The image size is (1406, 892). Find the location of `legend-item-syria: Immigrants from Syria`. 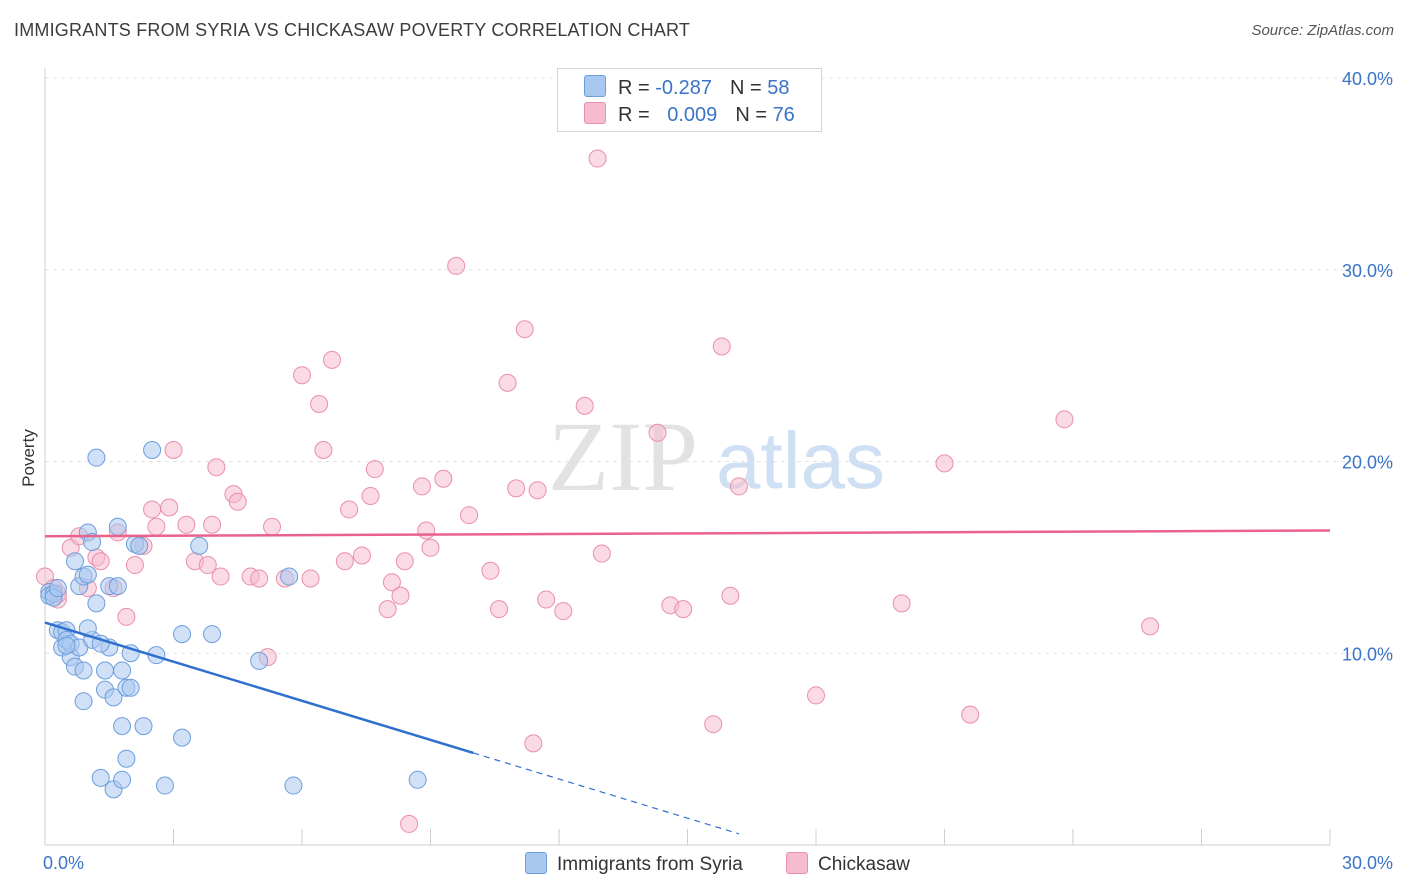

legend-item-syria: Immigrants from Syria is located at coordinates (634, 864).